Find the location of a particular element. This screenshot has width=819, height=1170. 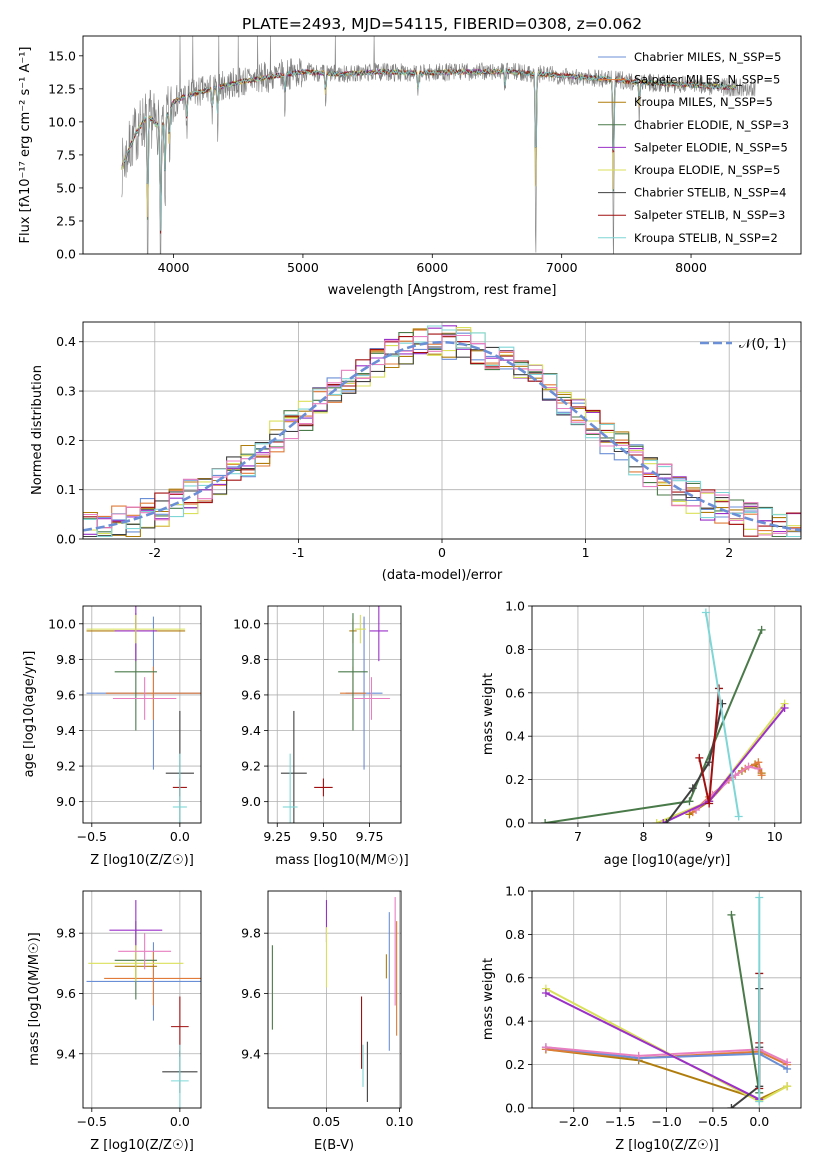

x-axis-label: (data-model)/error is located at coordinates (442, 575).